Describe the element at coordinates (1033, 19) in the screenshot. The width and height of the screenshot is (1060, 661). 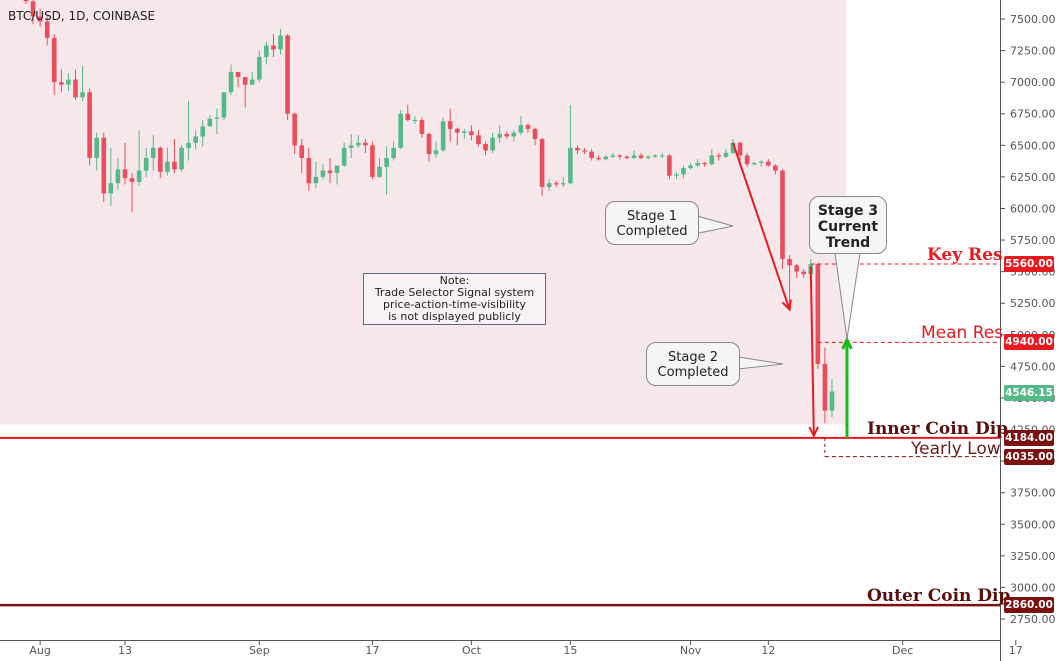
I see `price-tick-label: 7500.00` at that location.